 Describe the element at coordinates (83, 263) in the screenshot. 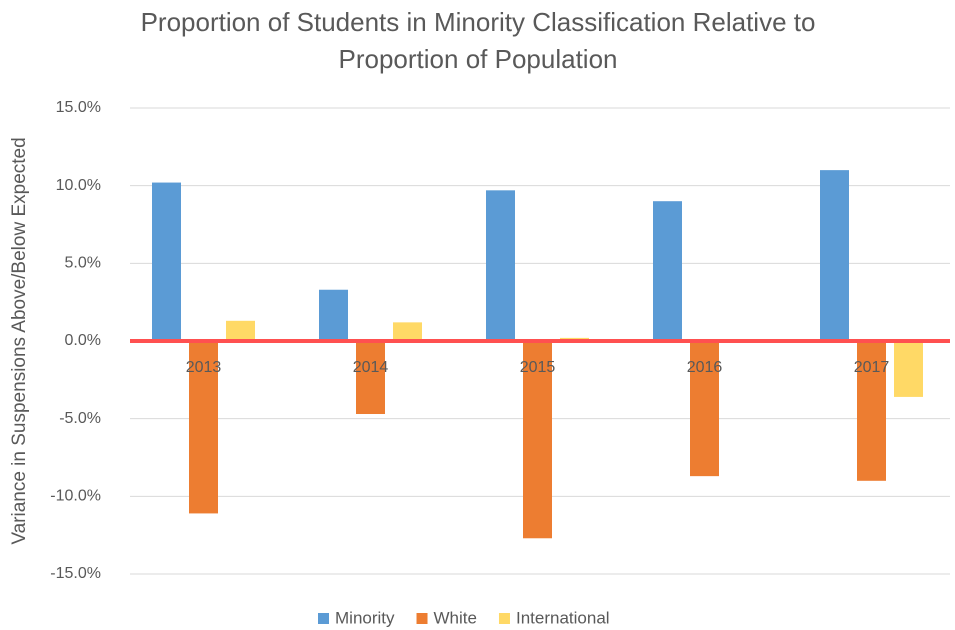

I see `y-tick-label: 5.0%` at that location.